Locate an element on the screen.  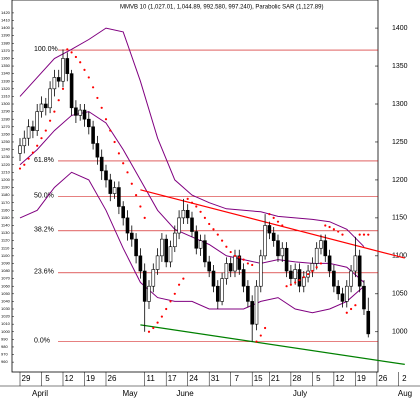
month-label: Aug is located at coordinates (405, 393).